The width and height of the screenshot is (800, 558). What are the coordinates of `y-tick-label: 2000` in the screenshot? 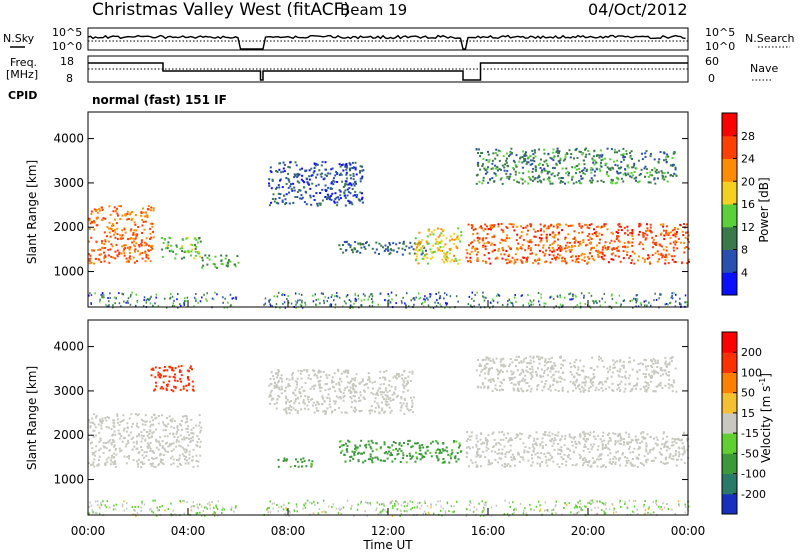 It's located at (68, 227).